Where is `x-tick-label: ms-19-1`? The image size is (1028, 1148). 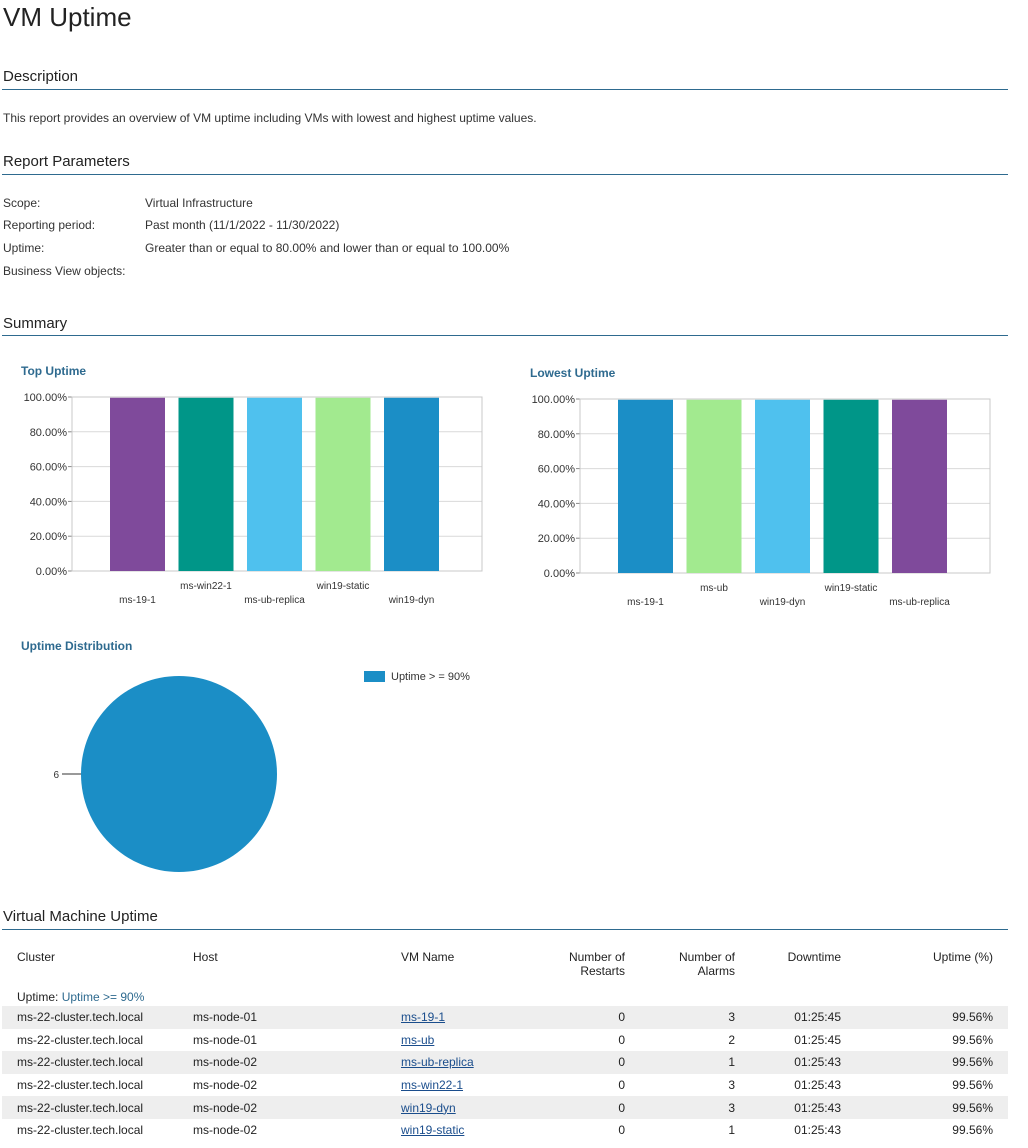 x-tick-label: ms-19-1 is located at coordinates (137, 600).